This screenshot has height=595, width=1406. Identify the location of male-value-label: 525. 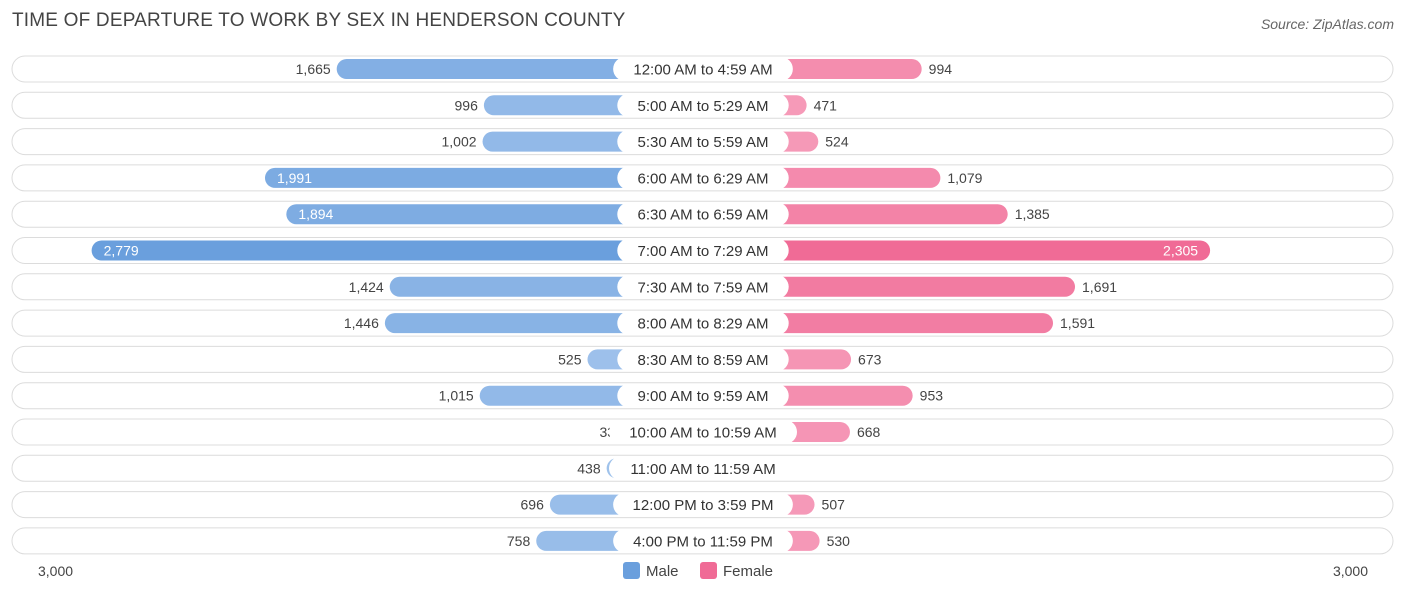
(570, 359).